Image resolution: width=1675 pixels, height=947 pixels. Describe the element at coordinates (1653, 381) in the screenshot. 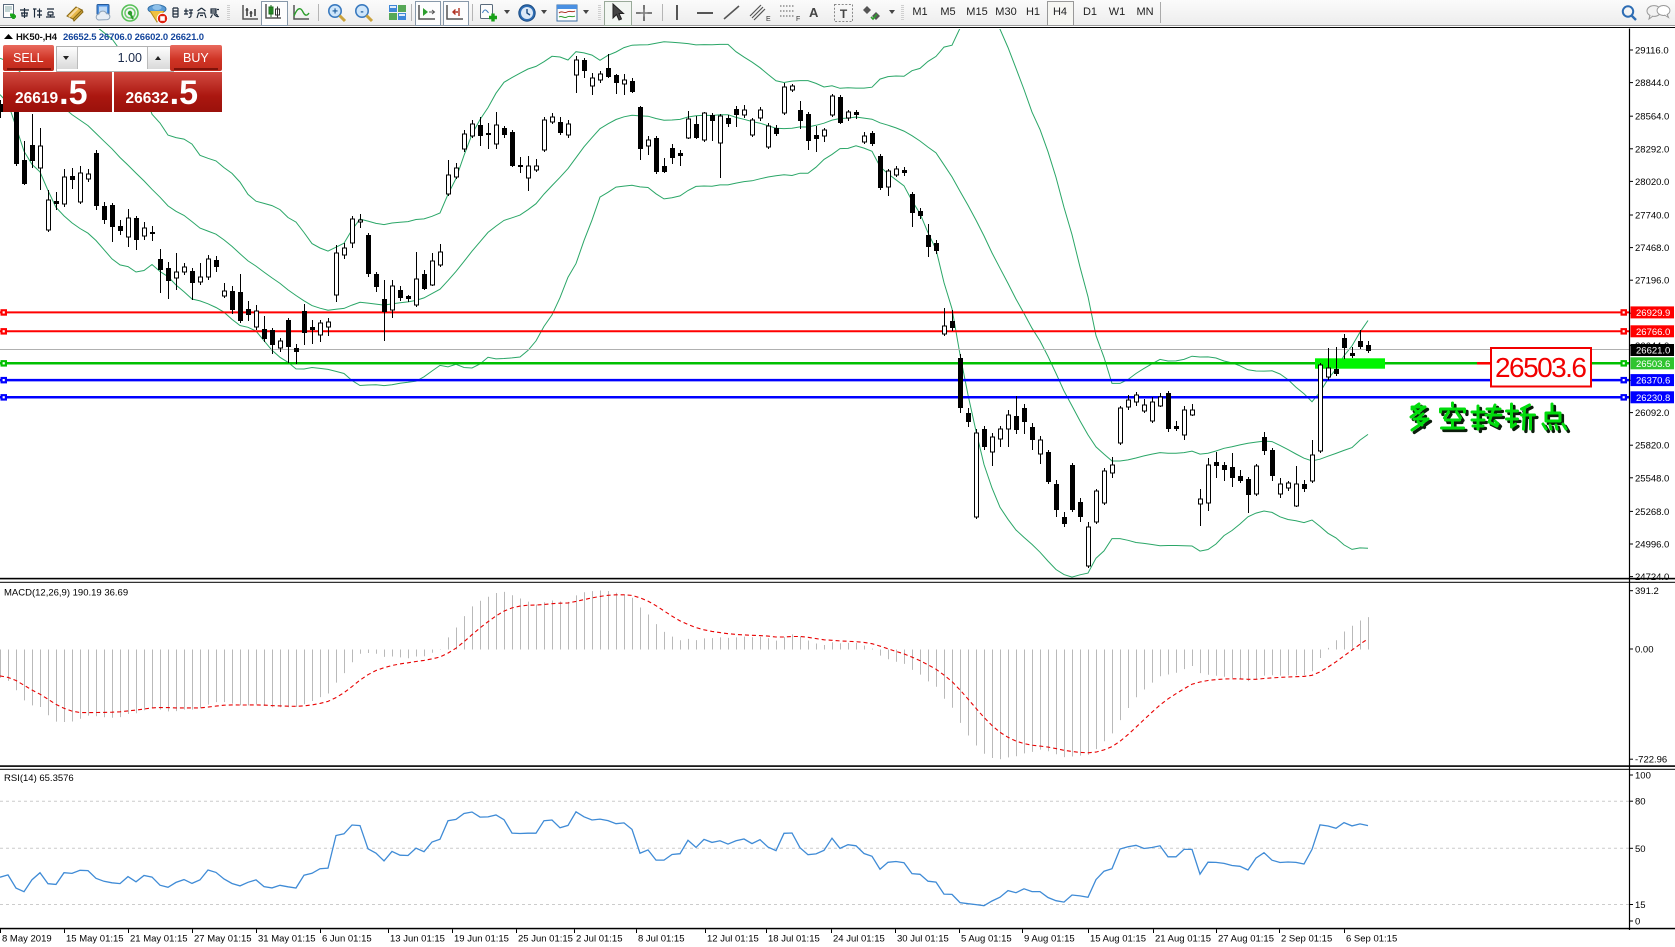

I see `svg-text: 26370.6` at that location.